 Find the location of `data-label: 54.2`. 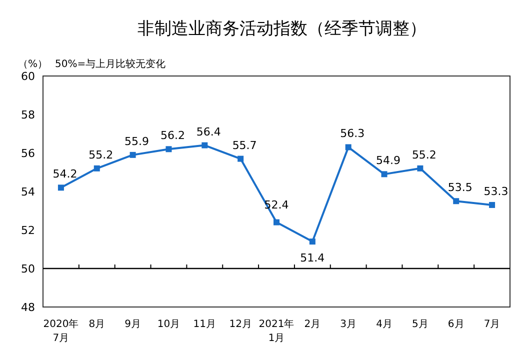

data-label: 54.2 is located at coordinates (65, 174).